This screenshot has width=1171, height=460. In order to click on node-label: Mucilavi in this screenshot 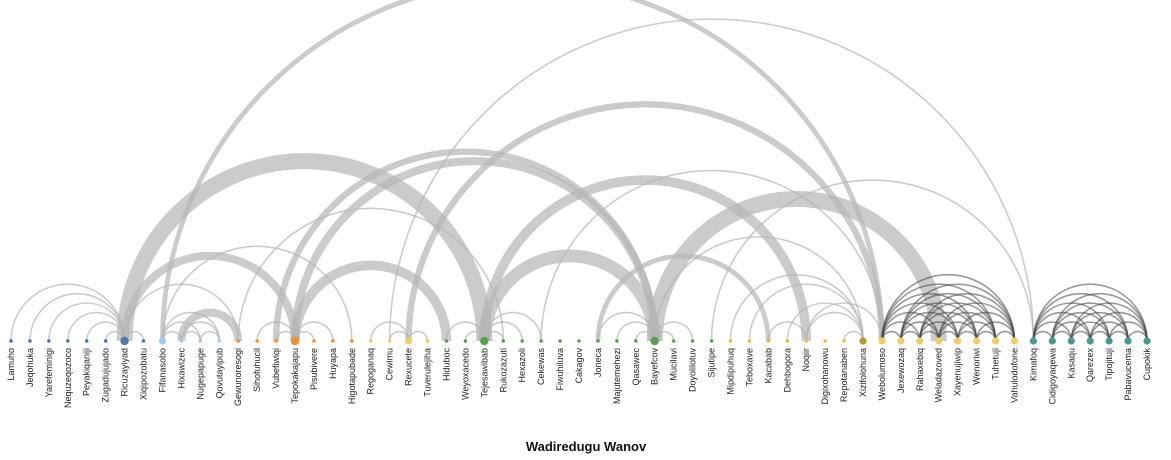, I will do `click(674, 364)`.